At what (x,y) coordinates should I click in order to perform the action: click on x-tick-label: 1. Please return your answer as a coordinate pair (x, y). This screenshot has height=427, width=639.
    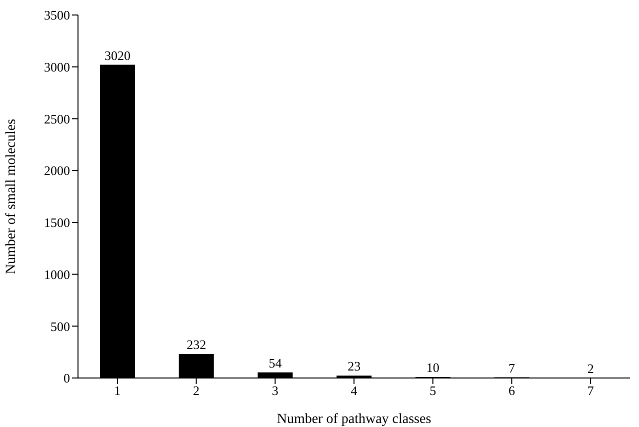
    Looking at the image, I should click on (117, 390).